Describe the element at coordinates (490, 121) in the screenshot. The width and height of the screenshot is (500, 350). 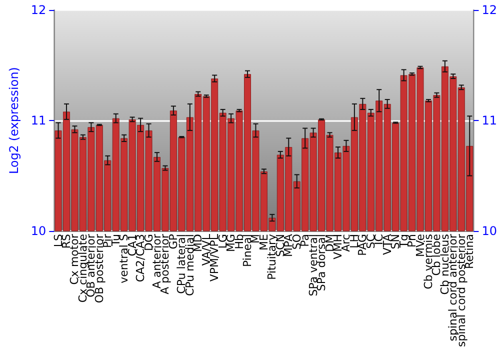
I see `y2-tick-label: 11` at that location.